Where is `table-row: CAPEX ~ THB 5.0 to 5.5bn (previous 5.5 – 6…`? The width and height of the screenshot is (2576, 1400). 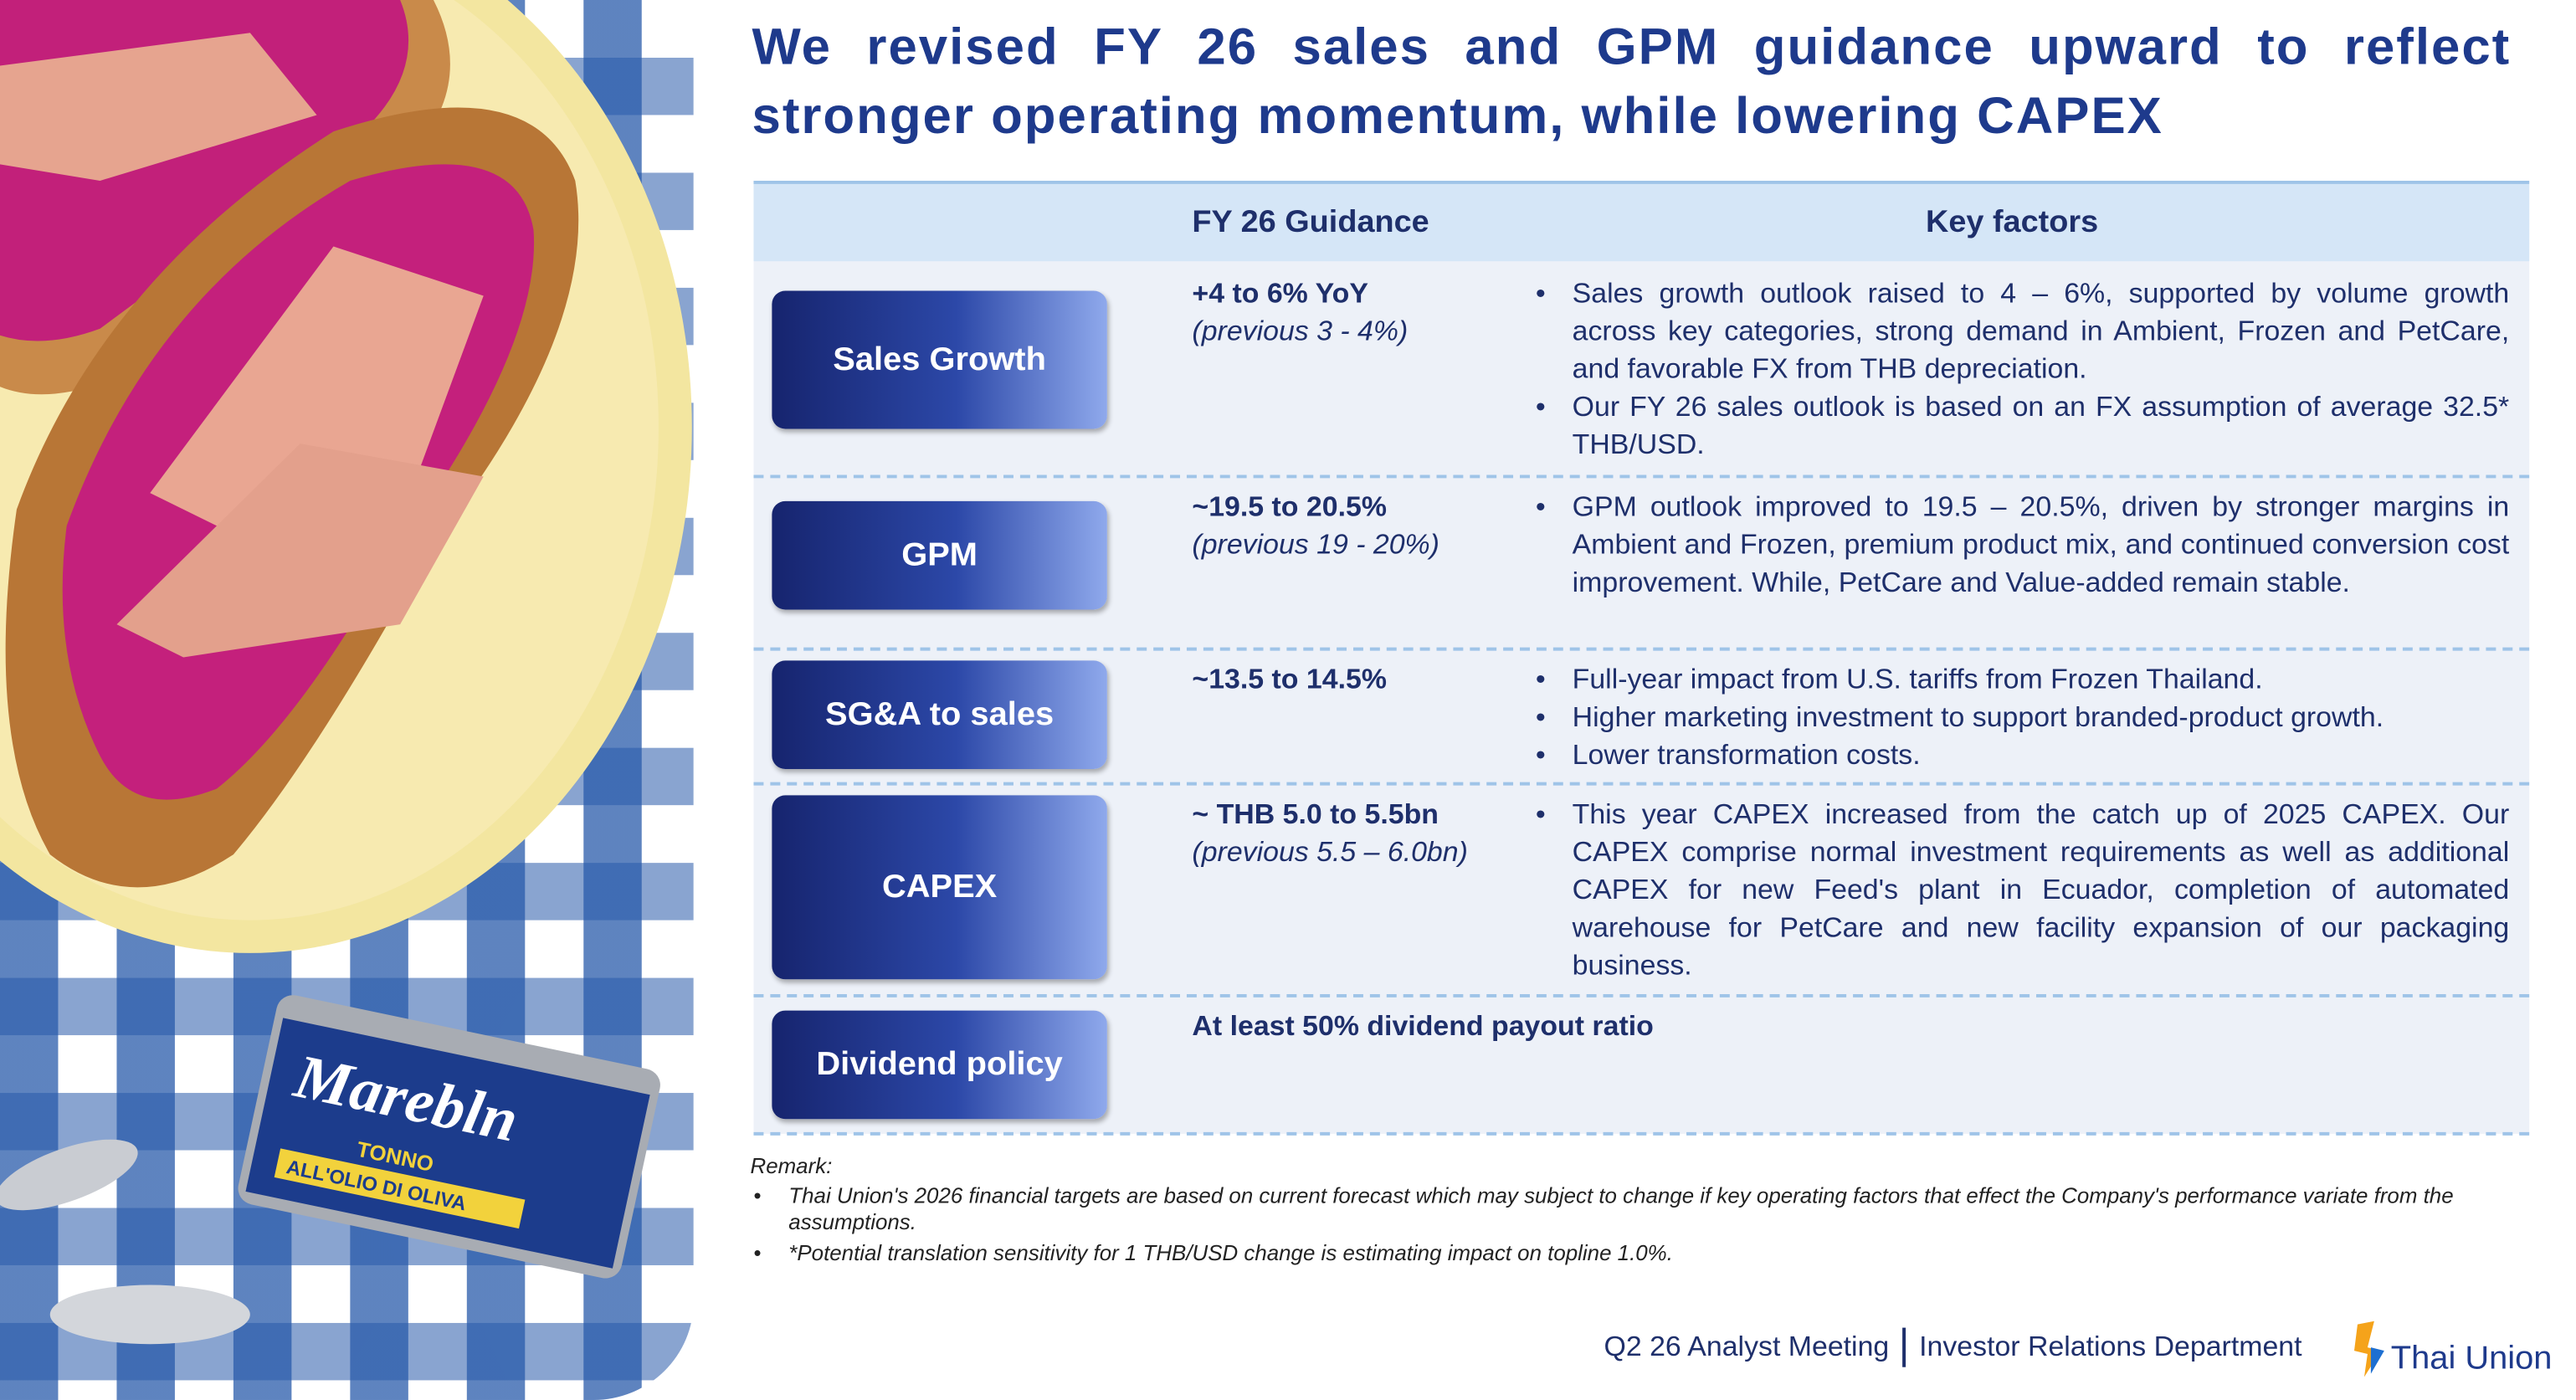
table-row: CAPEX ~ THB 5.0 to 5.5bn (previous 5.5 – 6… is located at coordinates (1641, 889).